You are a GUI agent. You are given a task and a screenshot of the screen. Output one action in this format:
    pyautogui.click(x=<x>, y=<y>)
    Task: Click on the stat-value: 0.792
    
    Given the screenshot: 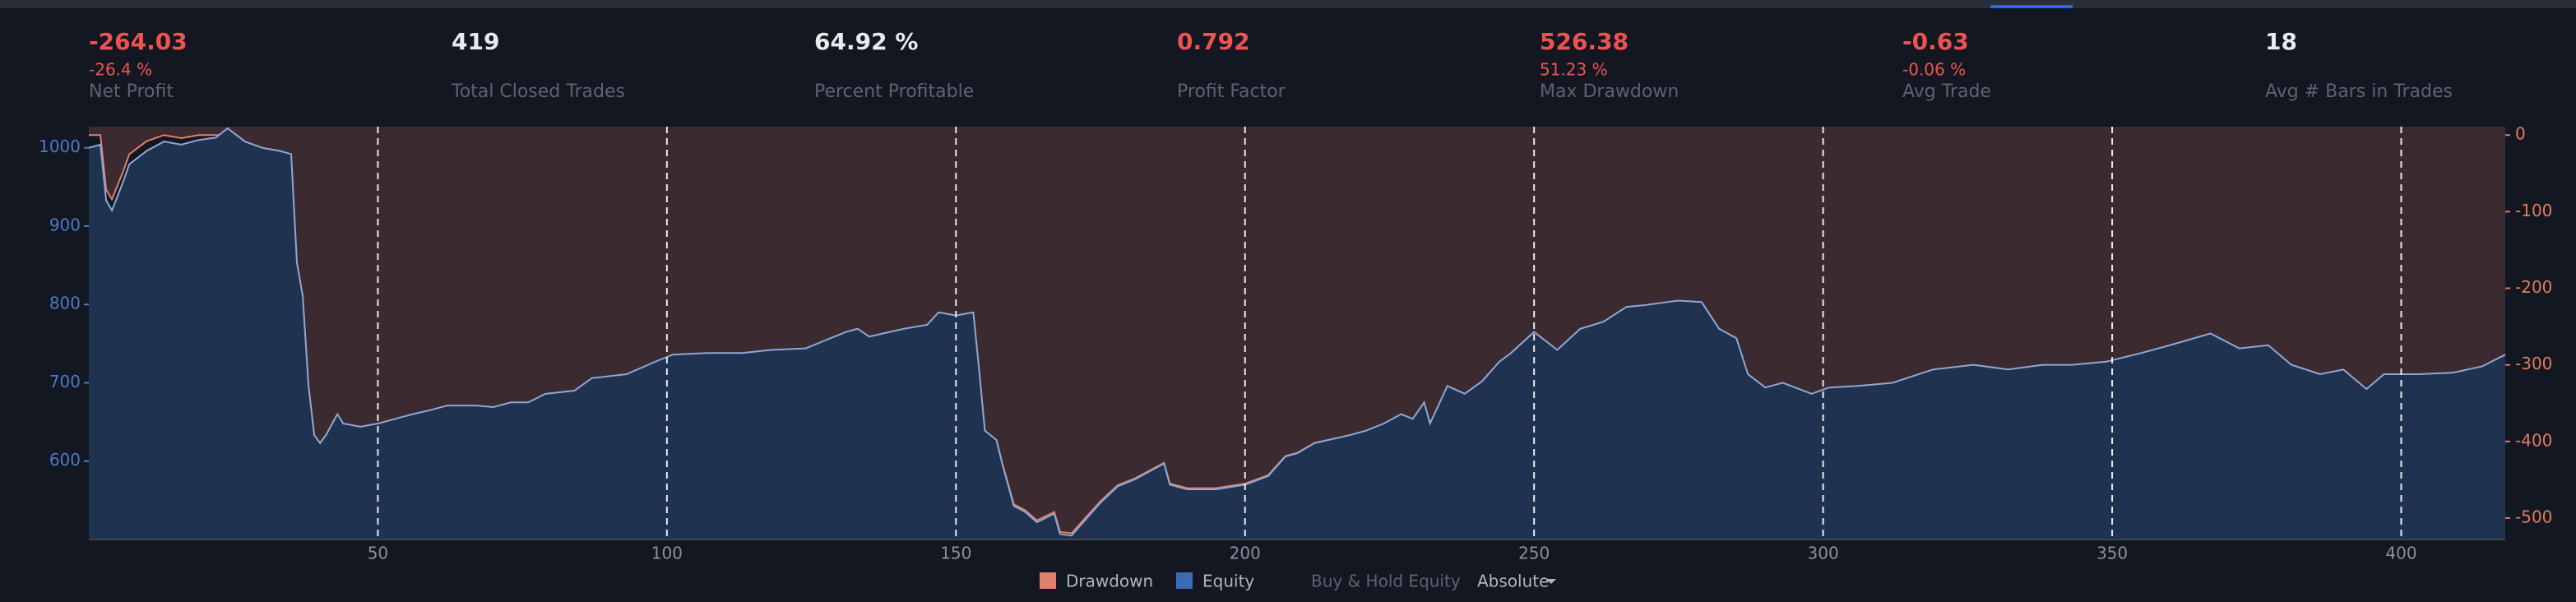 What is the action you would take?
    pyautogui.click(x=1214, y=41)
    